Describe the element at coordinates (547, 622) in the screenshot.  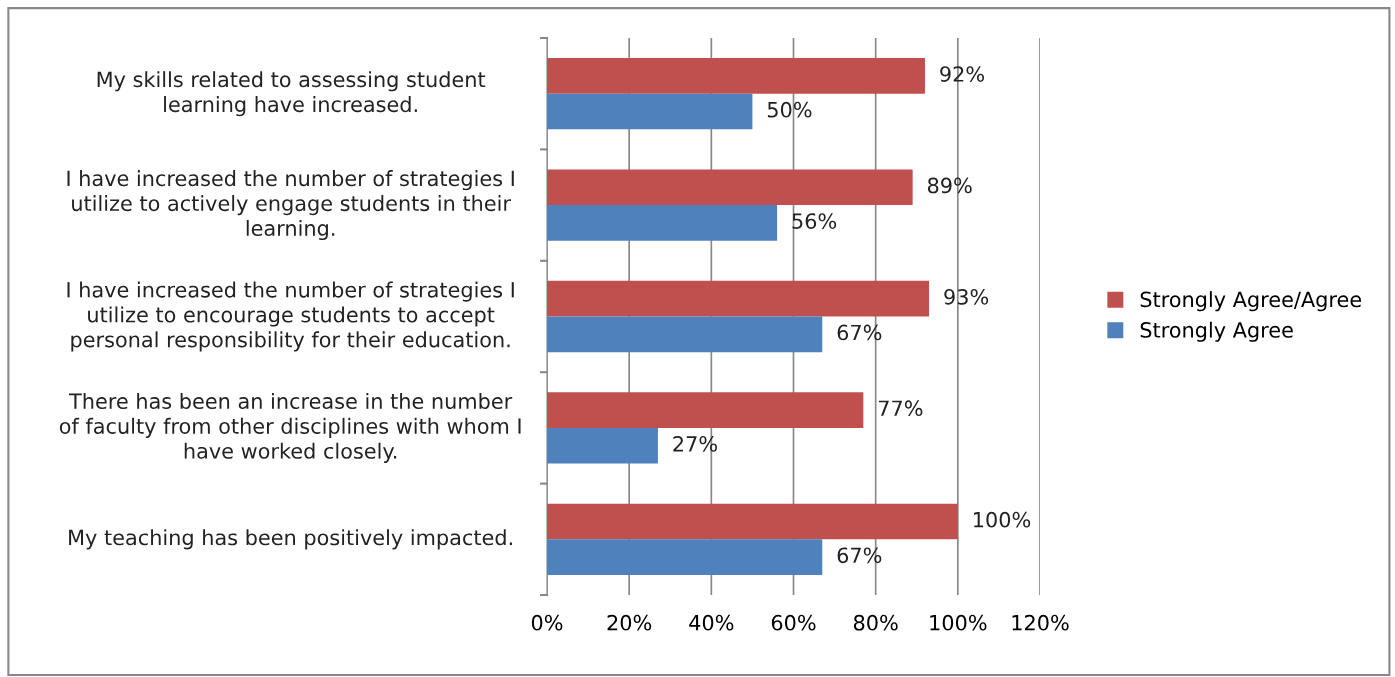
I see `x-tick-label: 0%` at that location.